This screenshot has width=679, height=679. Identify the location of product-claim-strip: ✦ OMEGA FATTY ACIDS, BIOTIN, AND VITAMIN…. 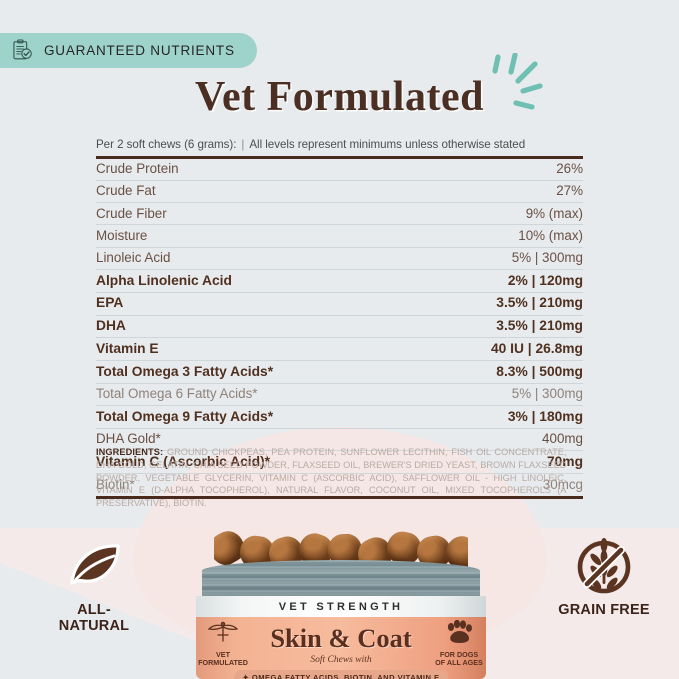
(341, 674).